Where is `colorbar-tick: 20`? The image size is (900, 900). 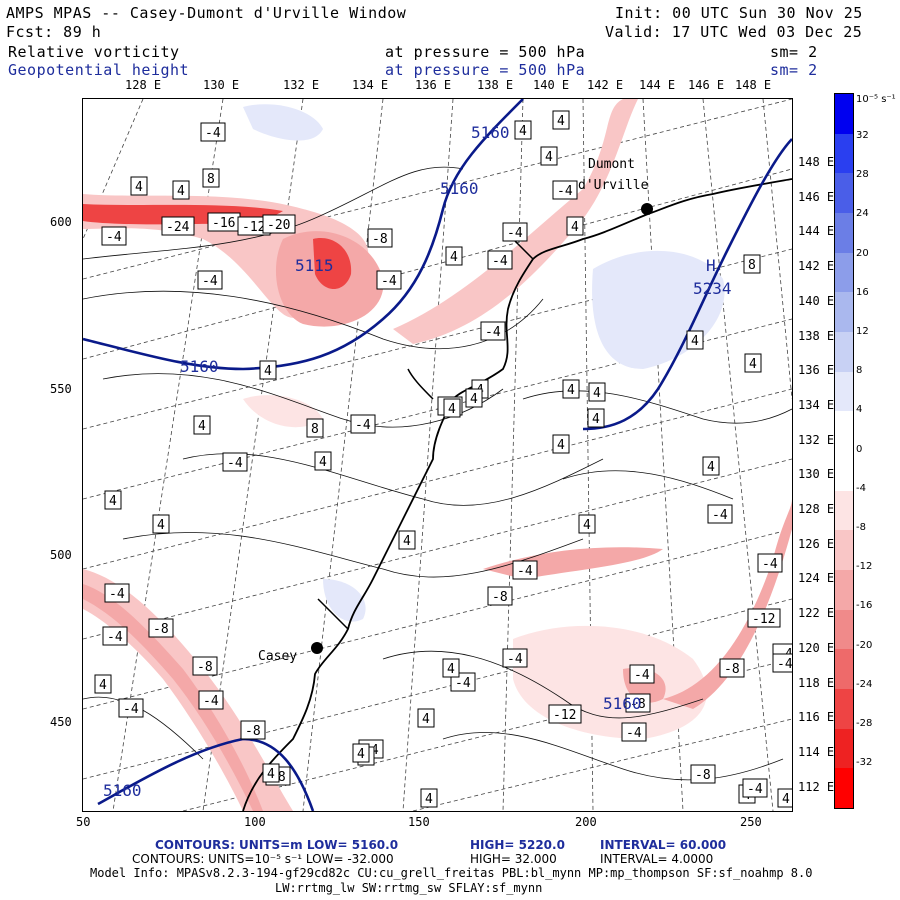
colorbar-tick: 20 is located at coordinates (862, 253).